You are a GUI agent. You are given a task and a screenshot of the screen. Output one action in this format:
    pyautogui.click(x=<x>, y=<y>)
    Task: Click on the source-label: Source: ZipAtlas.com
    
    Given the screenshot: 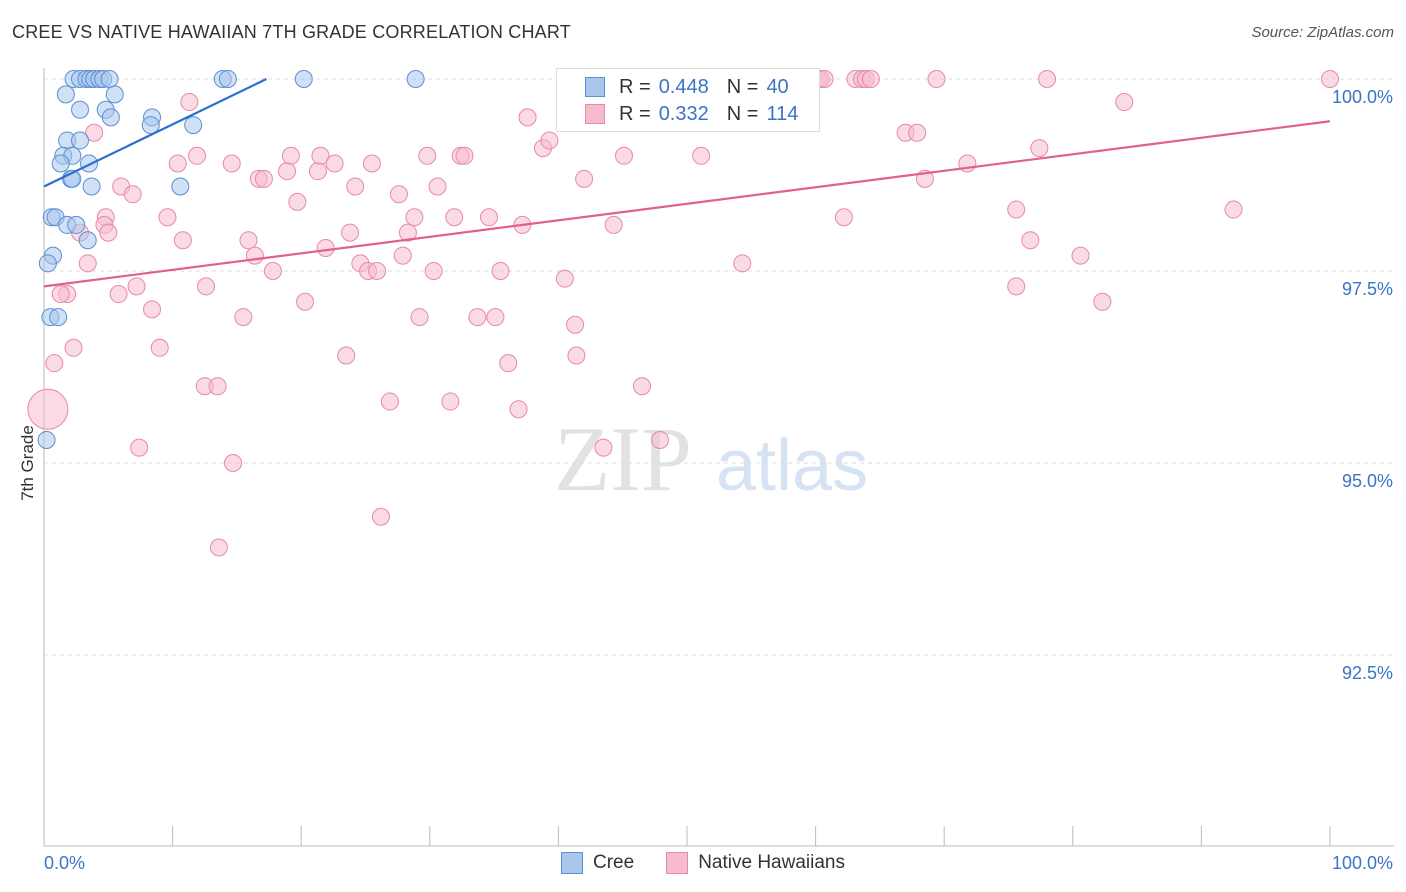 What is the action you would take?
    pyautogui.click(x=1322, y=32)
    